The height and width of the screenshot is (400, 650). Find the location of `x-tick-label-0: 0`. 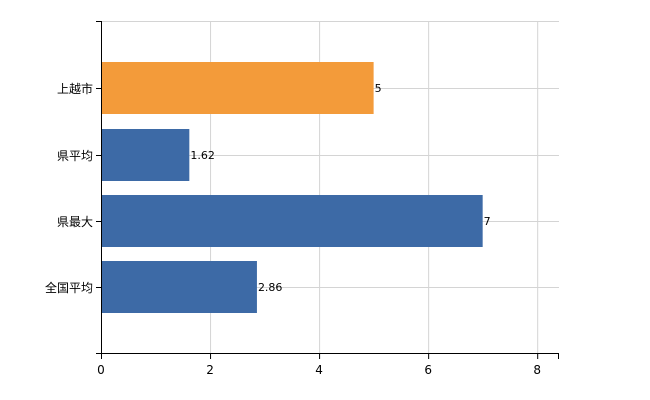

x-tick-label-0: 0 is located at coordinates (101, 370).